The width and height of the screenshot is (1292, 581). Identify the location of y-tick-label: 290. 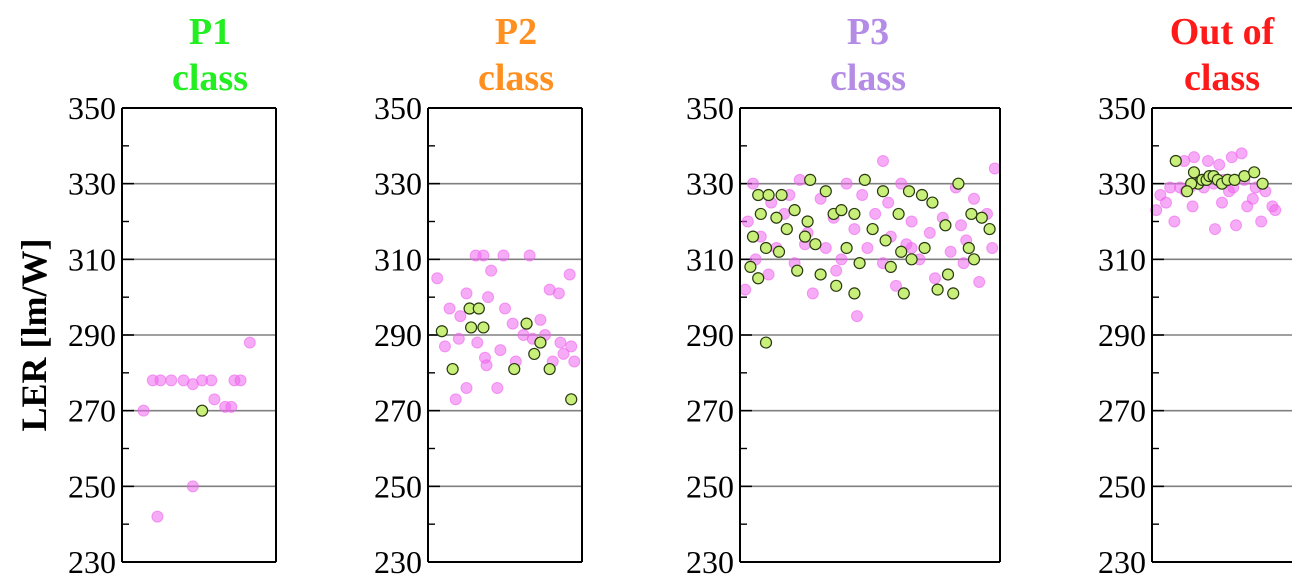
(398, 335).